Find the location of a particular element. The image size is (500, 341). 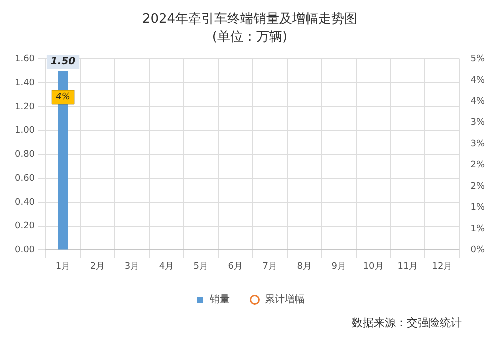

text: 0.40 is located at coordinates (25, 203).